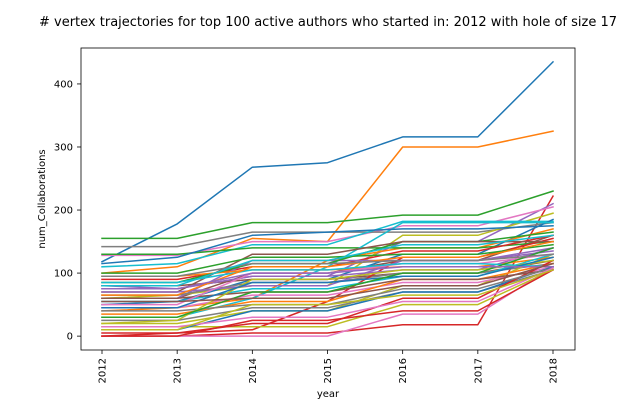 This screenshot has width=640, height=400. I want to click on x-tick-label: 2013, so click(178, 370).